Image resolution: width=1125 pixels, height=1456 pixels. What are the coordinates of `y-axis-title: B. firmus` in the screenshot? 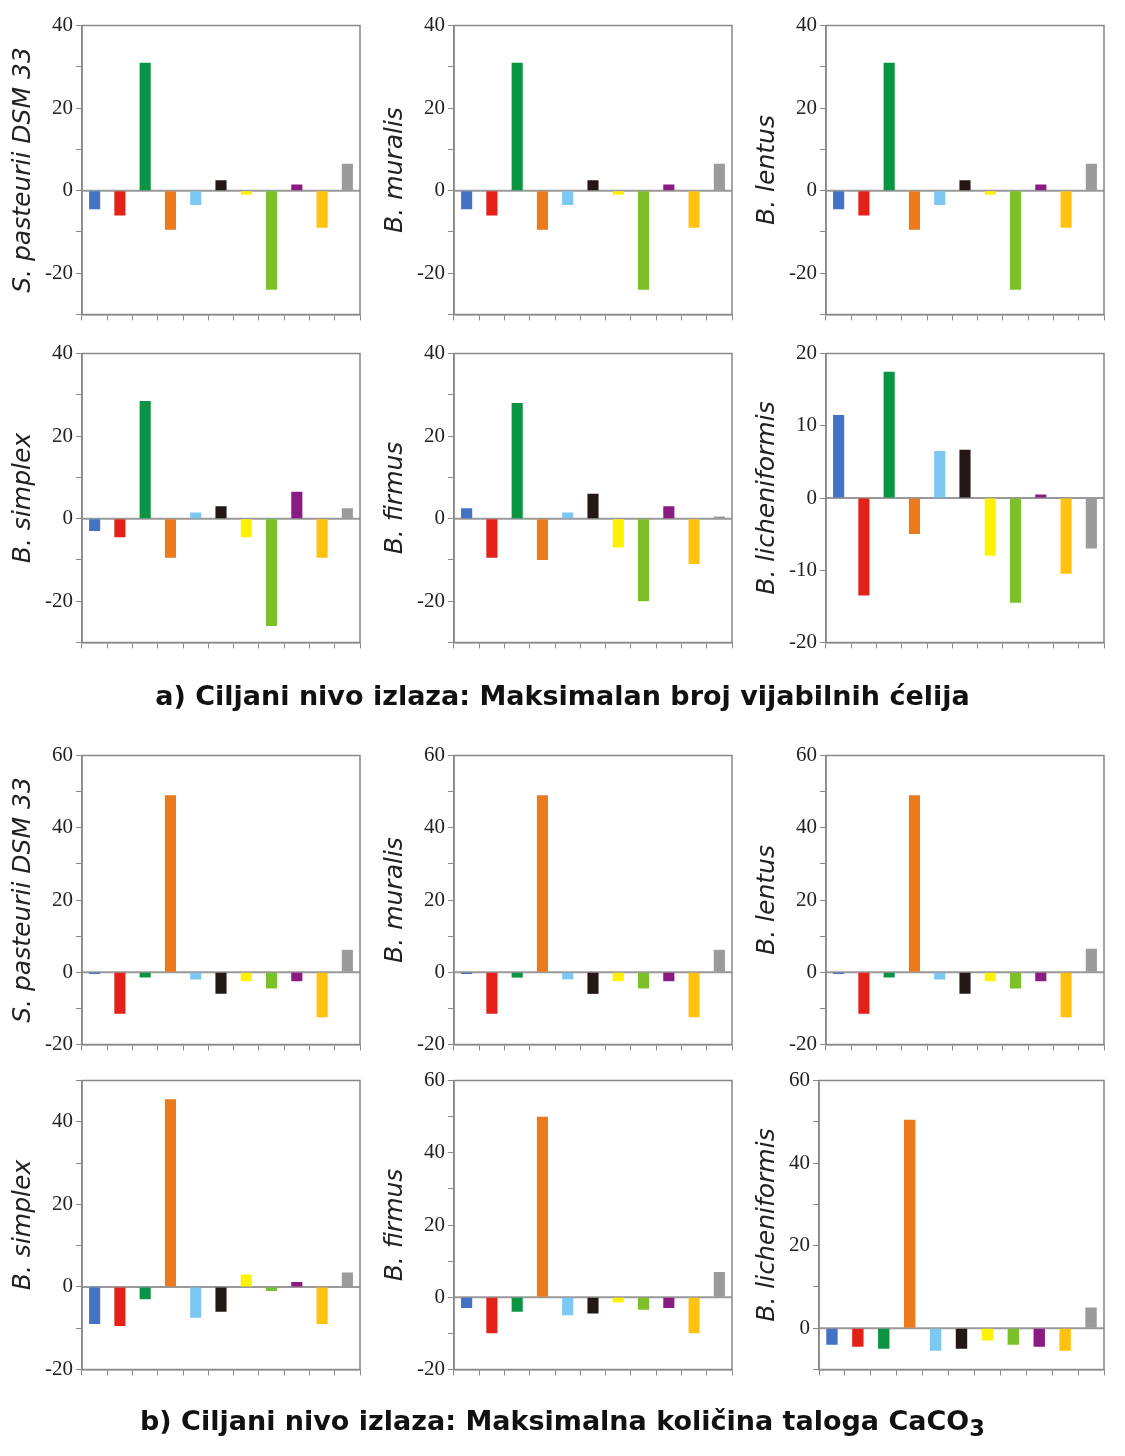 It's located at (393, 498).